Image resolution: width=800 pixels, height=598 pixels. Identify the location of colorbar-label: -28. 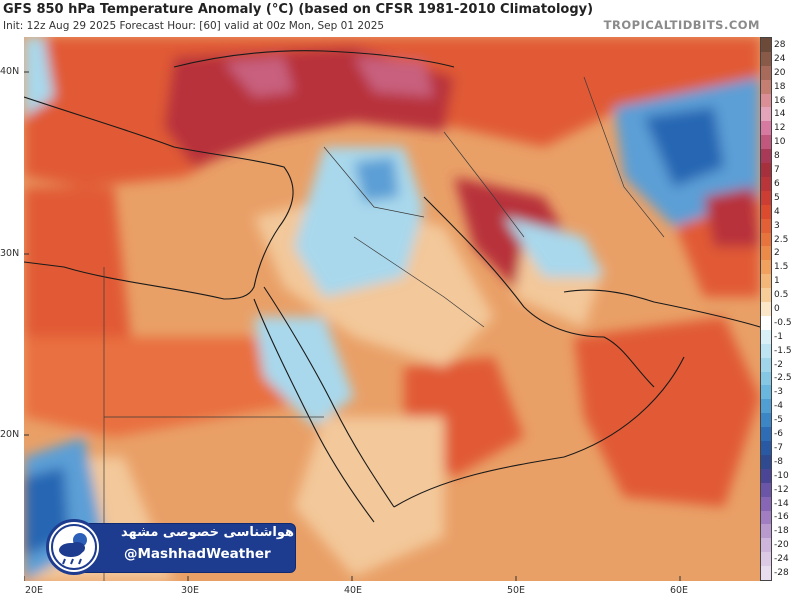
(781, 573).